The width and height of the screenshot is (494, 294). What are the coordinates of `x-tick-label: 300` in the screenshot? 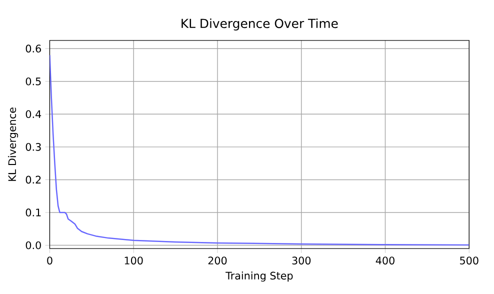 It's located at (301, 260).